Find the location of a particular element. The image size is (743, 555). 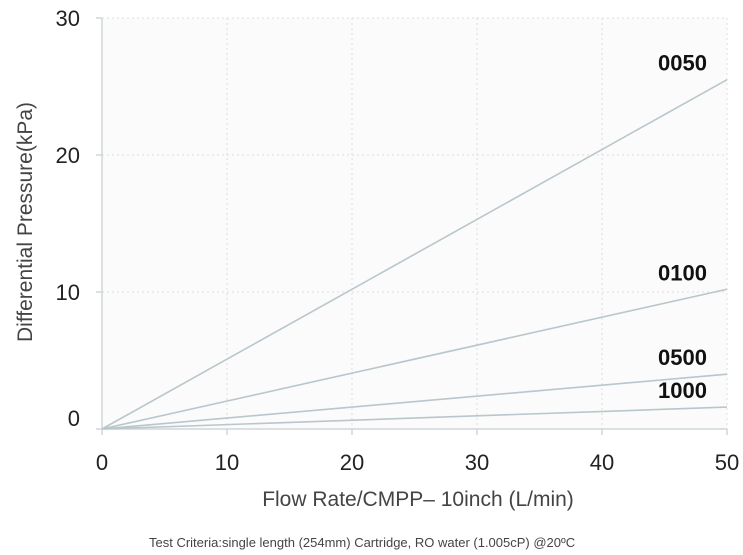

series-label-1000: 1000 is located at coordinates (682, 390).